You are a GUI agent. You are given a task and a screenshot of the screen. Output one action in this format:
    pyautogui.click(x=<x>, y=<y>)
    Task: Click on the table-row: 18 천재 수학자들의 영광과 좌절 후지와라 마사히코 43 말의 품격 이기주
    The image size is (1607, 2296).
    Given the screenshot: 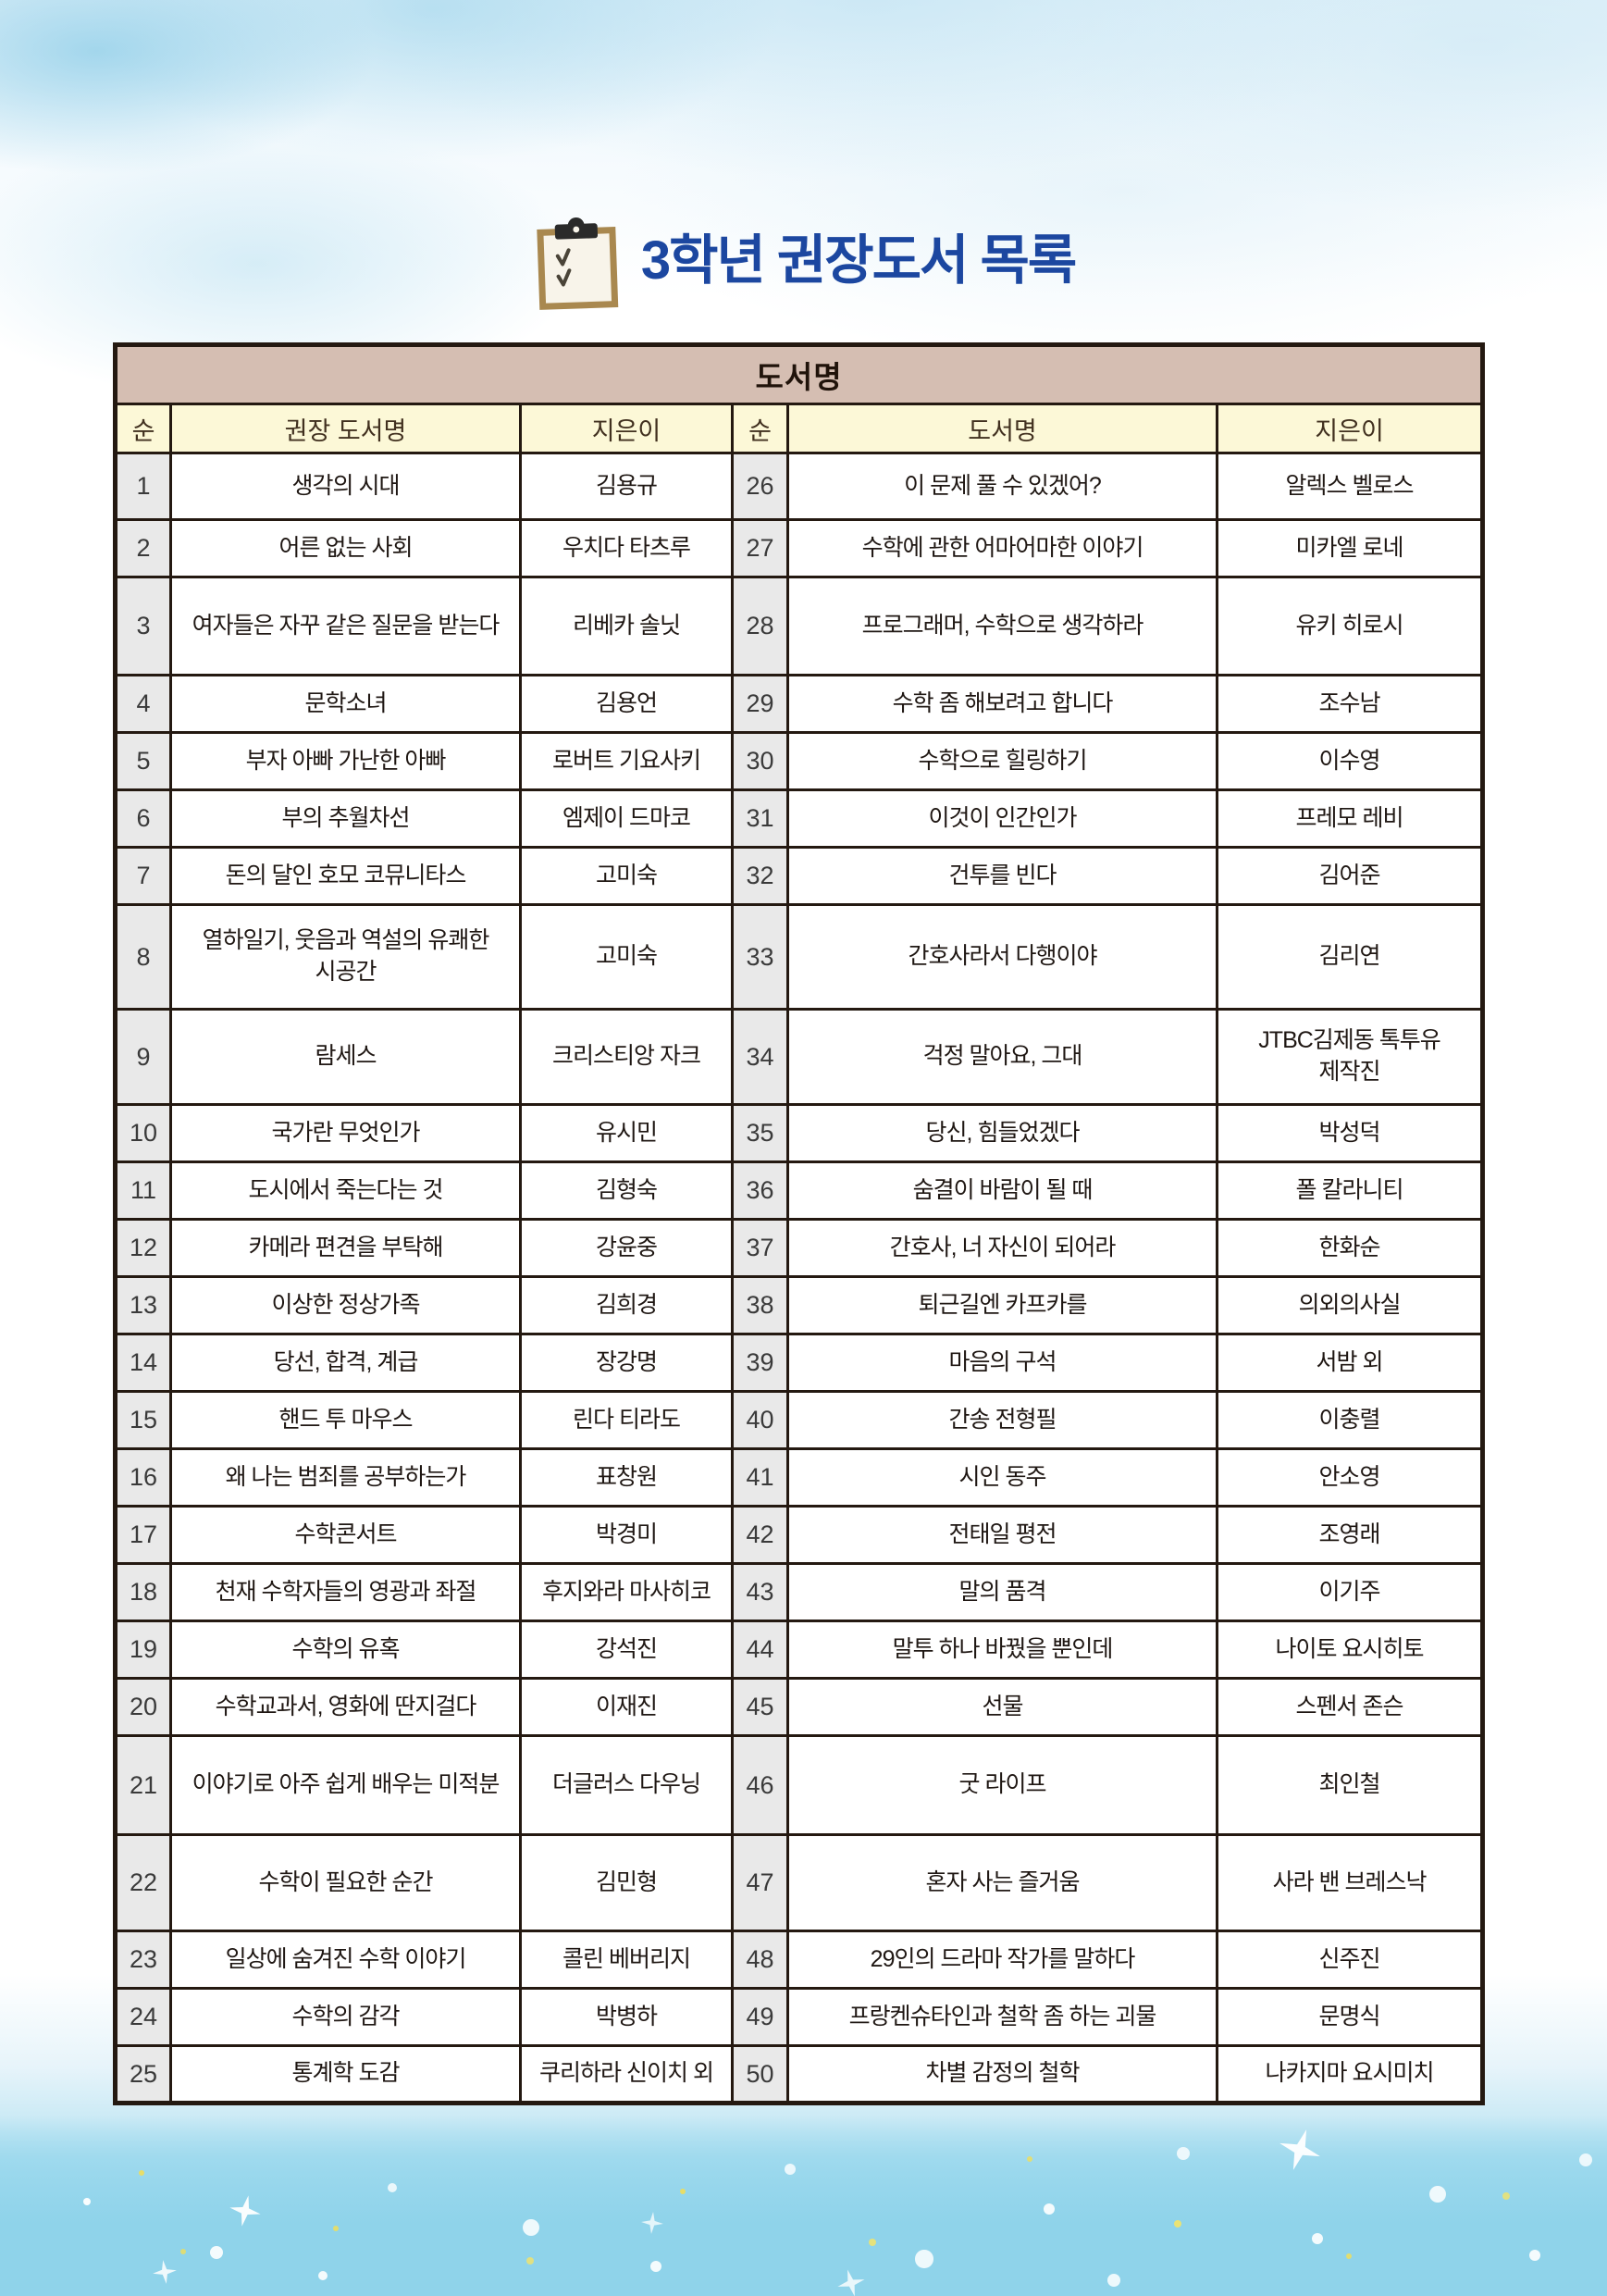 What is the action you would take?
    pyautogui.click(x=799, y=1592)
    